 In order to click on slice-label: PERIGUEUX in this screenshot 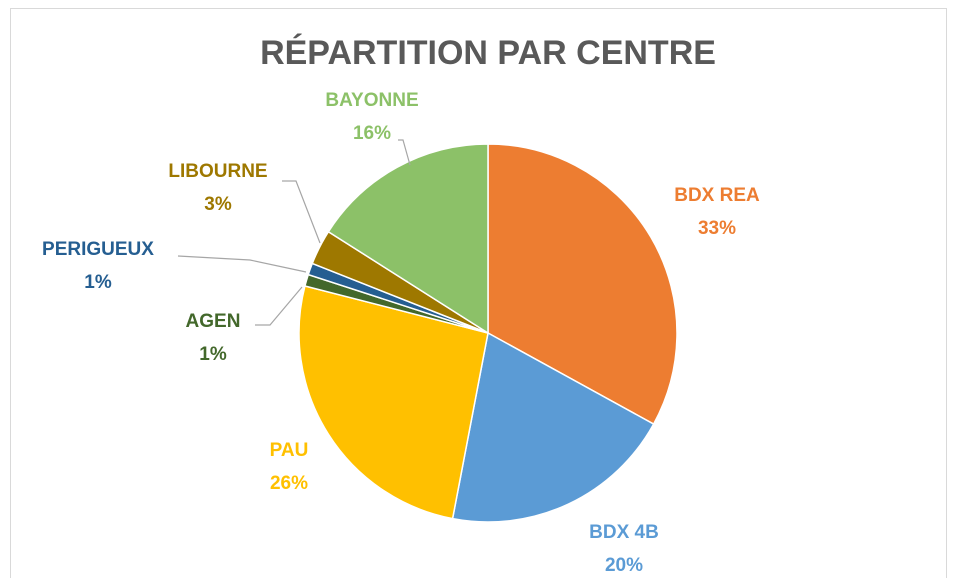, I will do `click(98, 249)`.